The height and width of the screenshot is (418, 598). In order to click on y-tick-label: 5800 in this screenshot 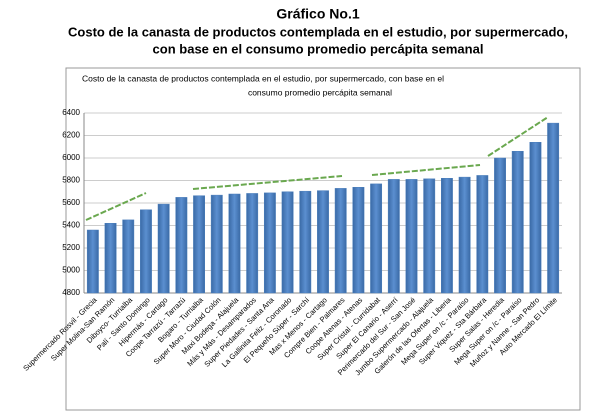, I will do `click(71, 180)`.